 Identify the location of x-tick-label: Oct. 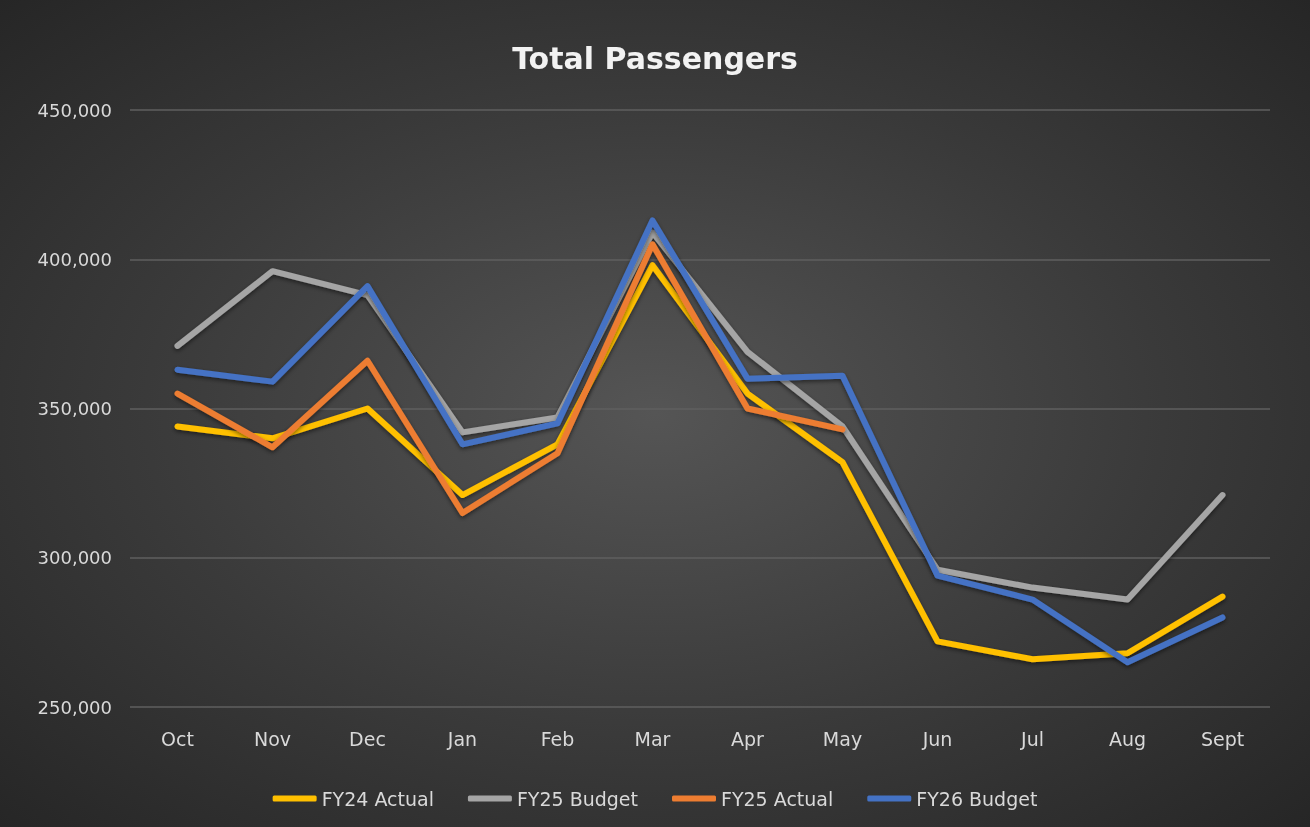
(177, 738).